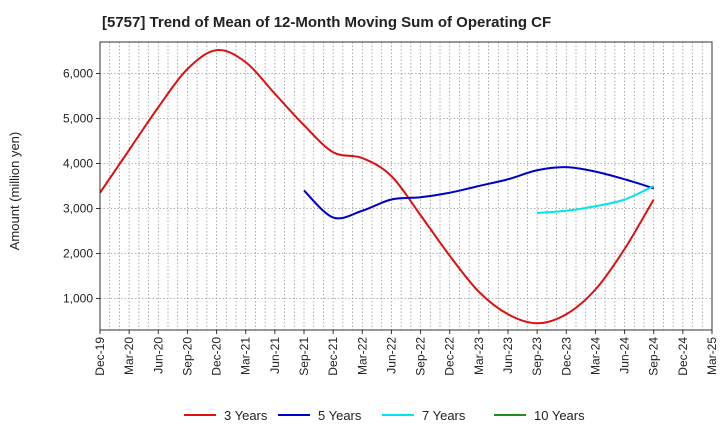 The width and height of the screenshot is (720, 440). Describe the element at coordinates (683, 356) in the screenshot. I see `x-tick-label: Dec-24` at that location.